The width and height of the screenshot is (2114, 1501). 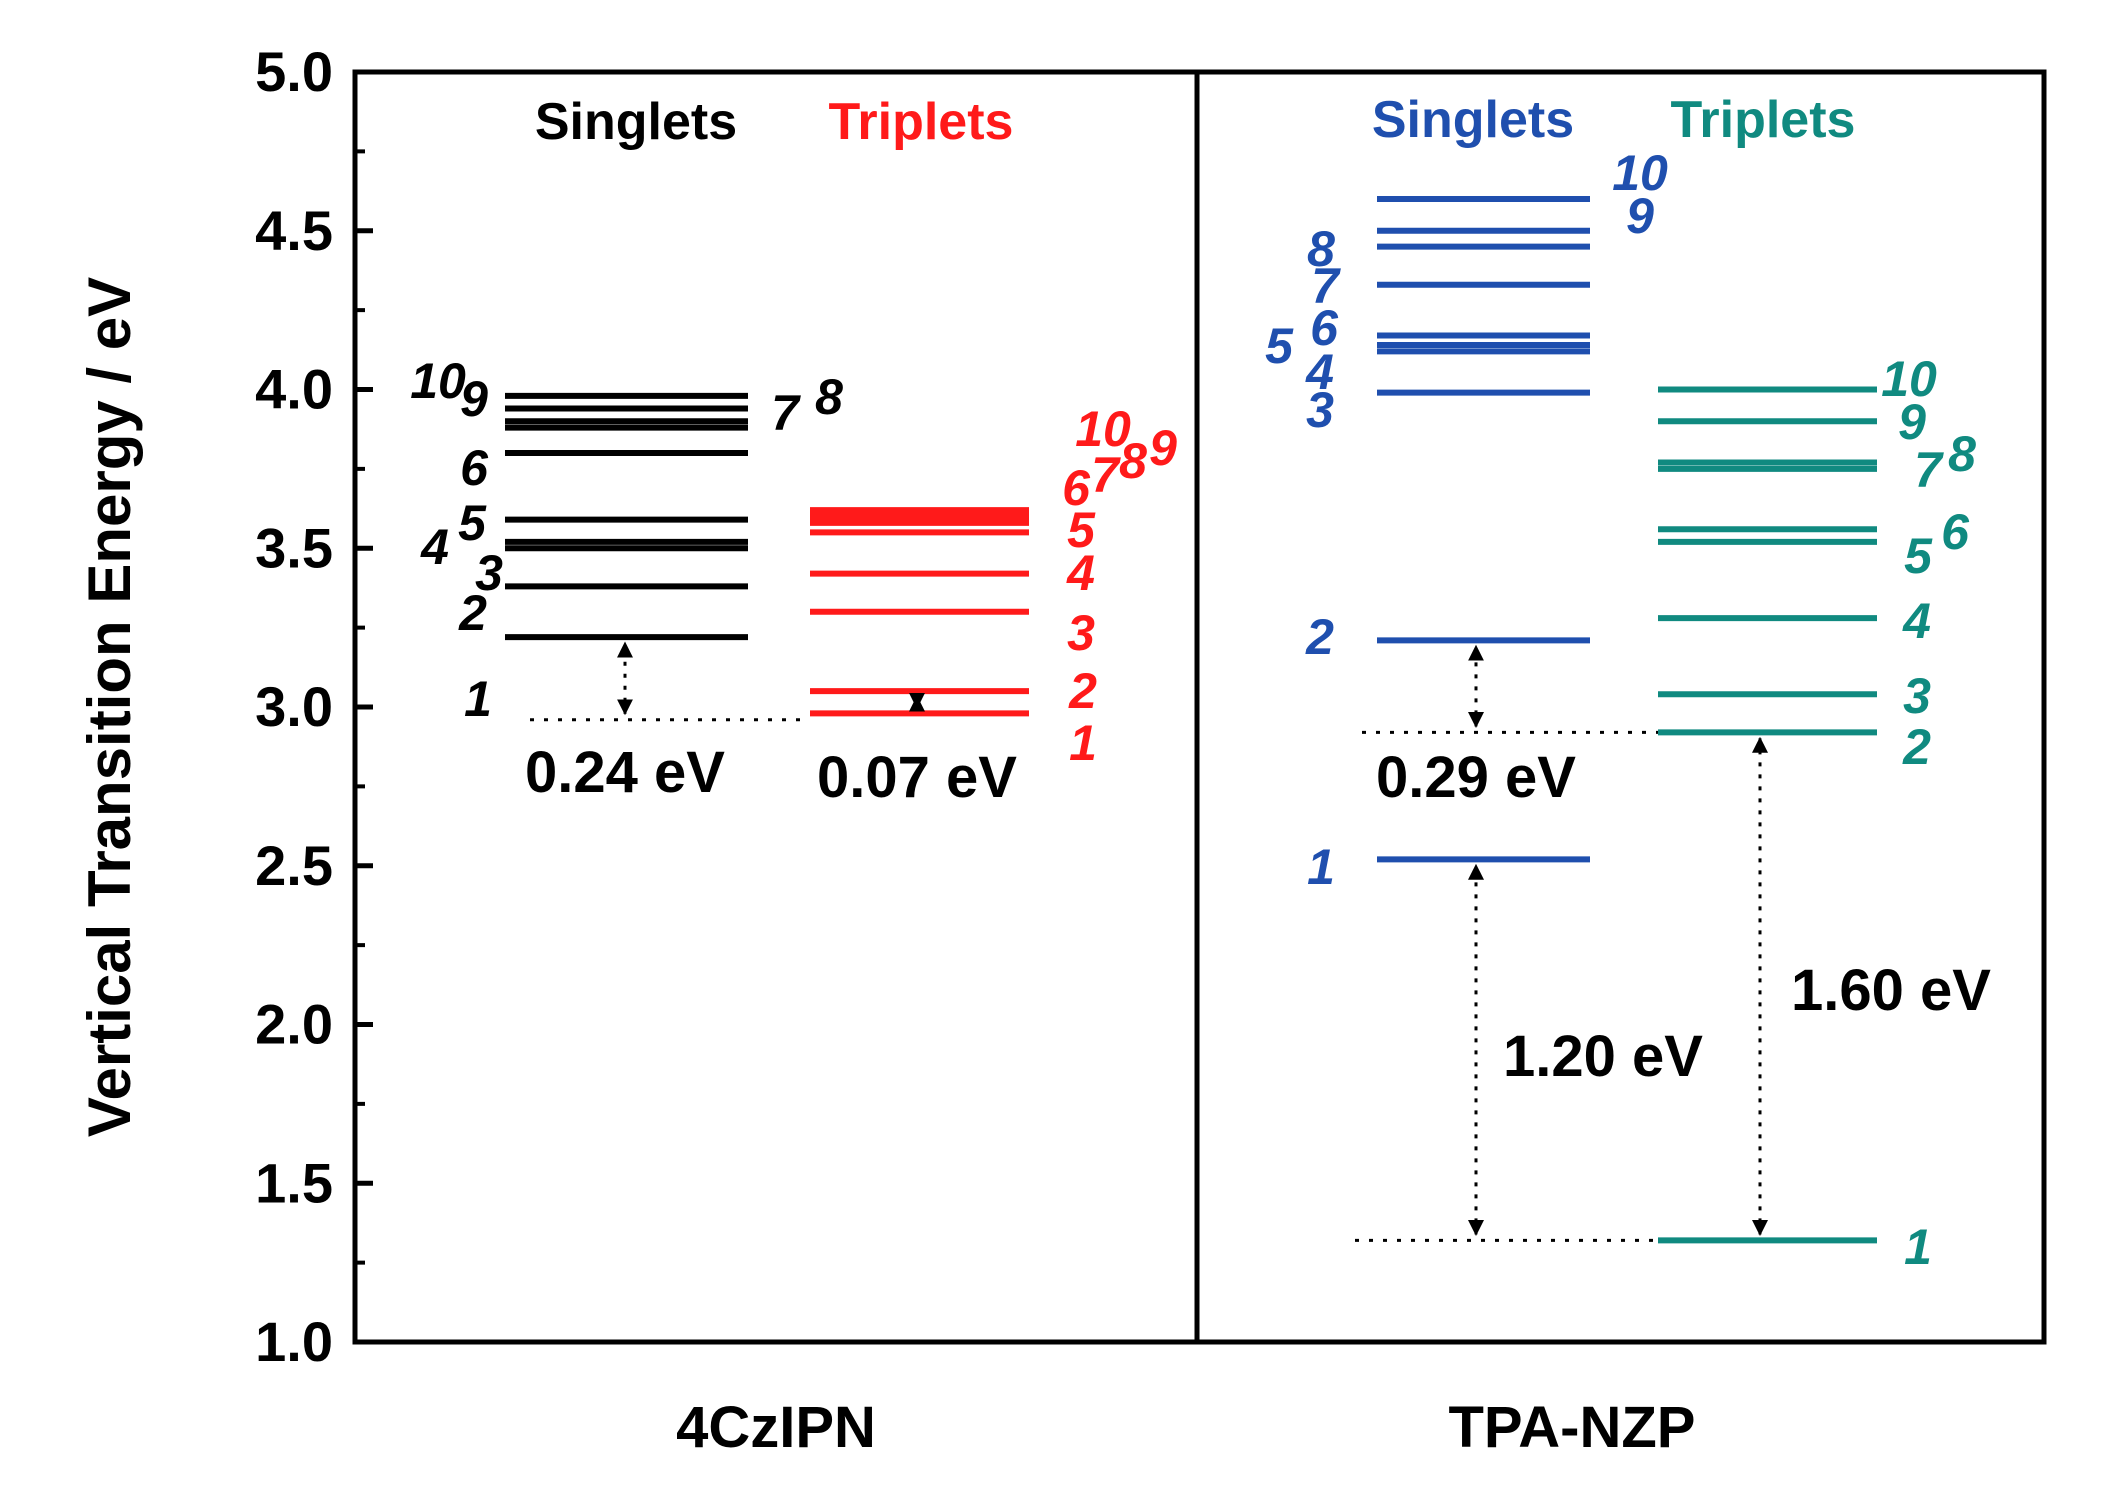 What do you see at coordinates (1962, 454) in the screenshot?
I see `state-label-tpa-nzp-triplets: 8` at bounding box center [1962, 454].